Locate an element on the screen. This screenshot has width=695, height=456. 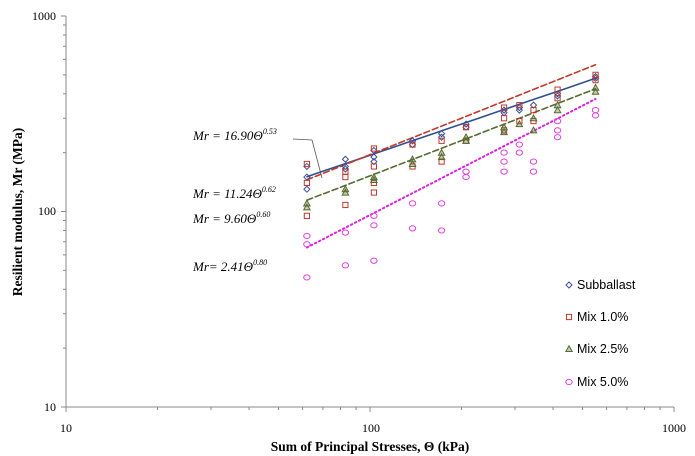
legend-label-subballast: Subballast is located at coordinates (606, 285).